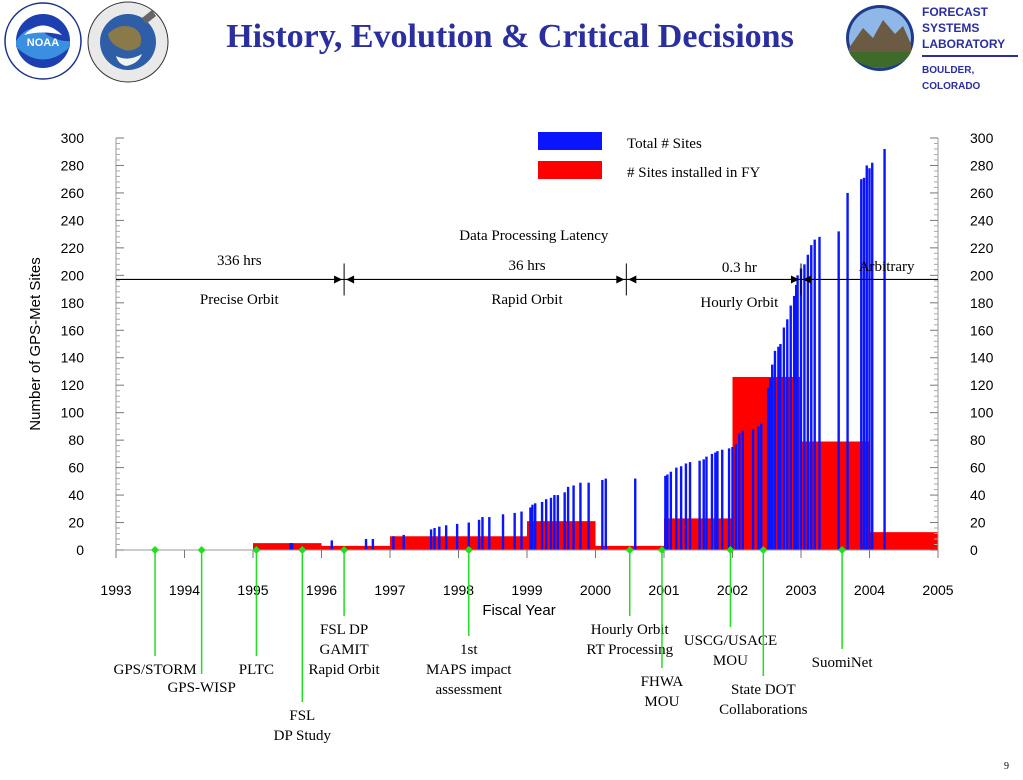 The height and width of the screenshot is (780, 1023). I want to click on milestone-label-4: Rapid Orbit, so click(344, 670).